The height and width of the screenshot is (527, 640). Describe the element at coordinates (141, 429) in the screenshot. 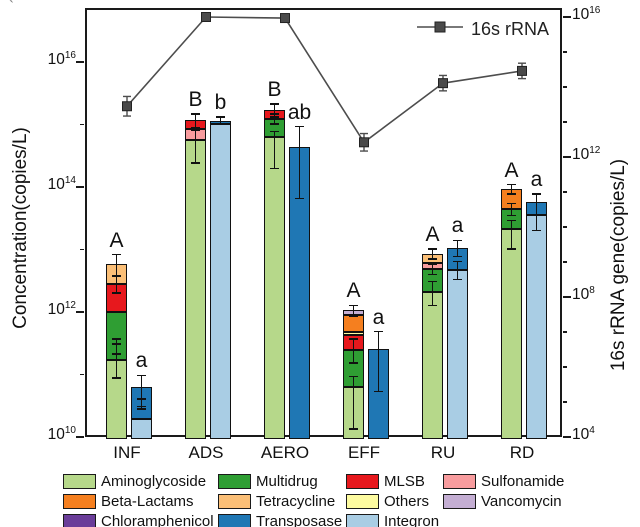

I see `bar-inf-mge-segment-integron` at that location.